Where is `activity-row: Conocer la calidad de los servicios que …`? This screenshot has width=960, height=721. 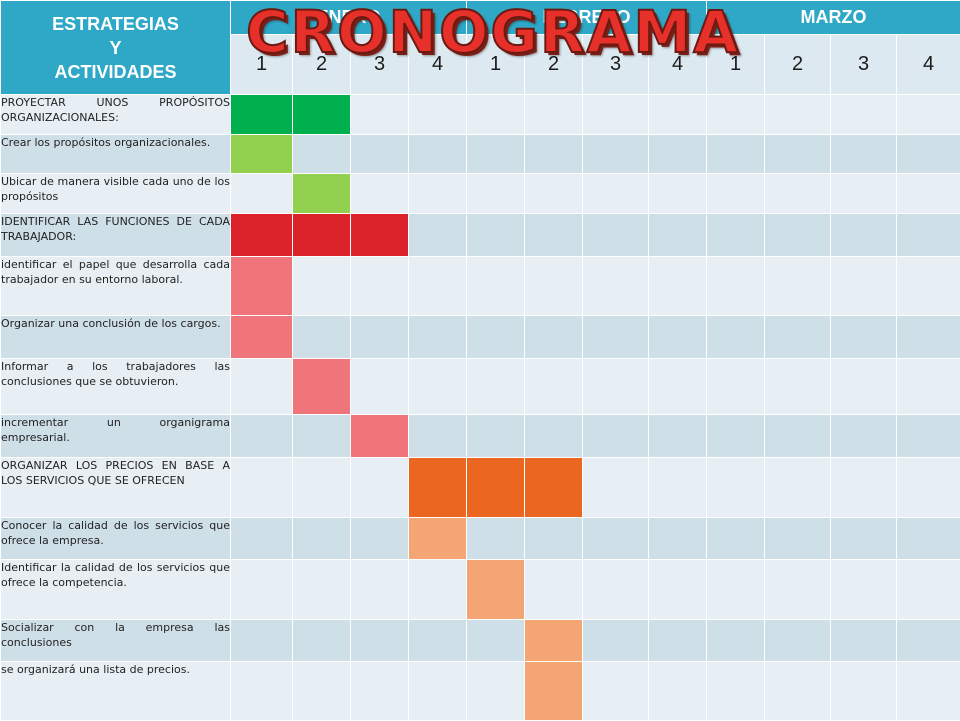
activity-row: Conocer la calidad de los servicios que … is located at coordinates (480, 539).